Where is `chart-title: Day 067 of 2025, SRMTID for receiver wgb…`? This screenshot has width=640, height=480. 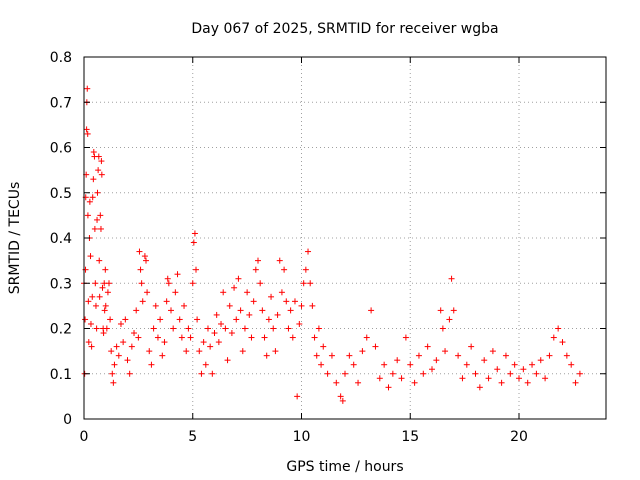
chart-title: Day 067 of 2025, SRMTID for receiver wgb… is located at coordinates (344, 29).